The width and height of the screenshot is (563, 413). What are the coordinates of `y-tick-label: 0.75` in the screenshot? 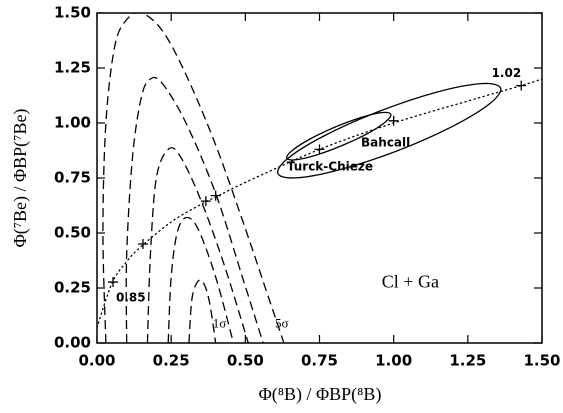 It's located at (72, 178).